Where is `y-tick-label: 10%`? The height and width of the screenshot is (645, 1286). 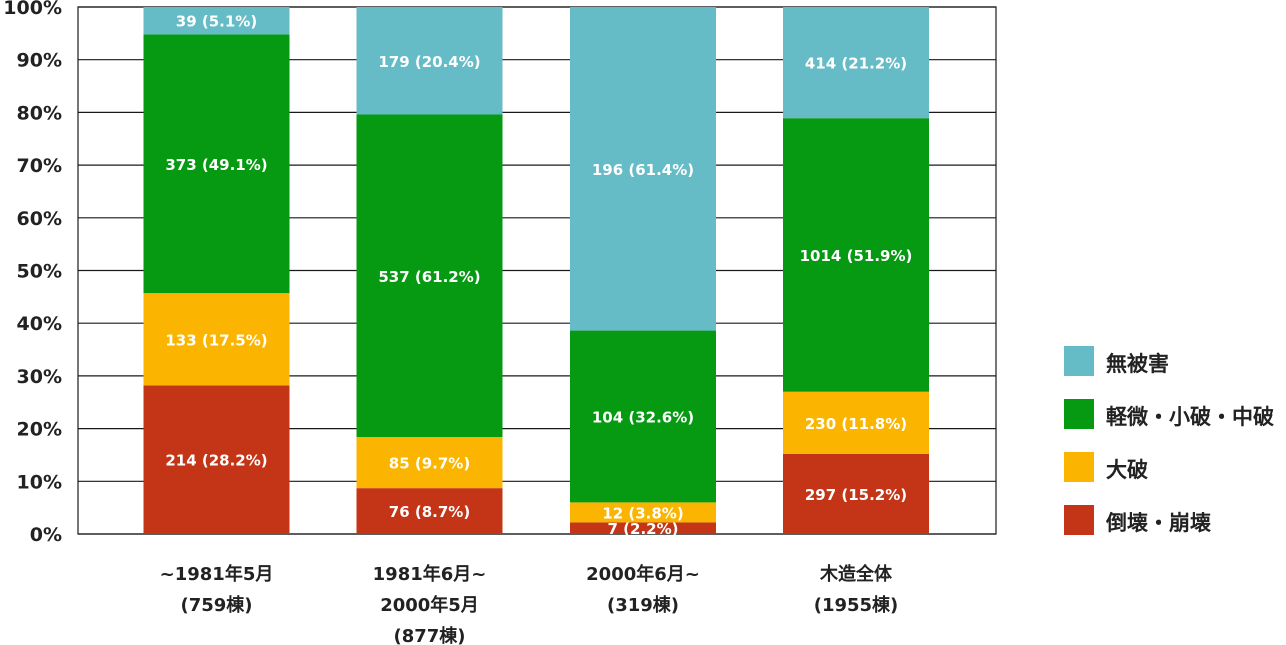 y-tick-label: 10% is located at coordinates (39, 482).